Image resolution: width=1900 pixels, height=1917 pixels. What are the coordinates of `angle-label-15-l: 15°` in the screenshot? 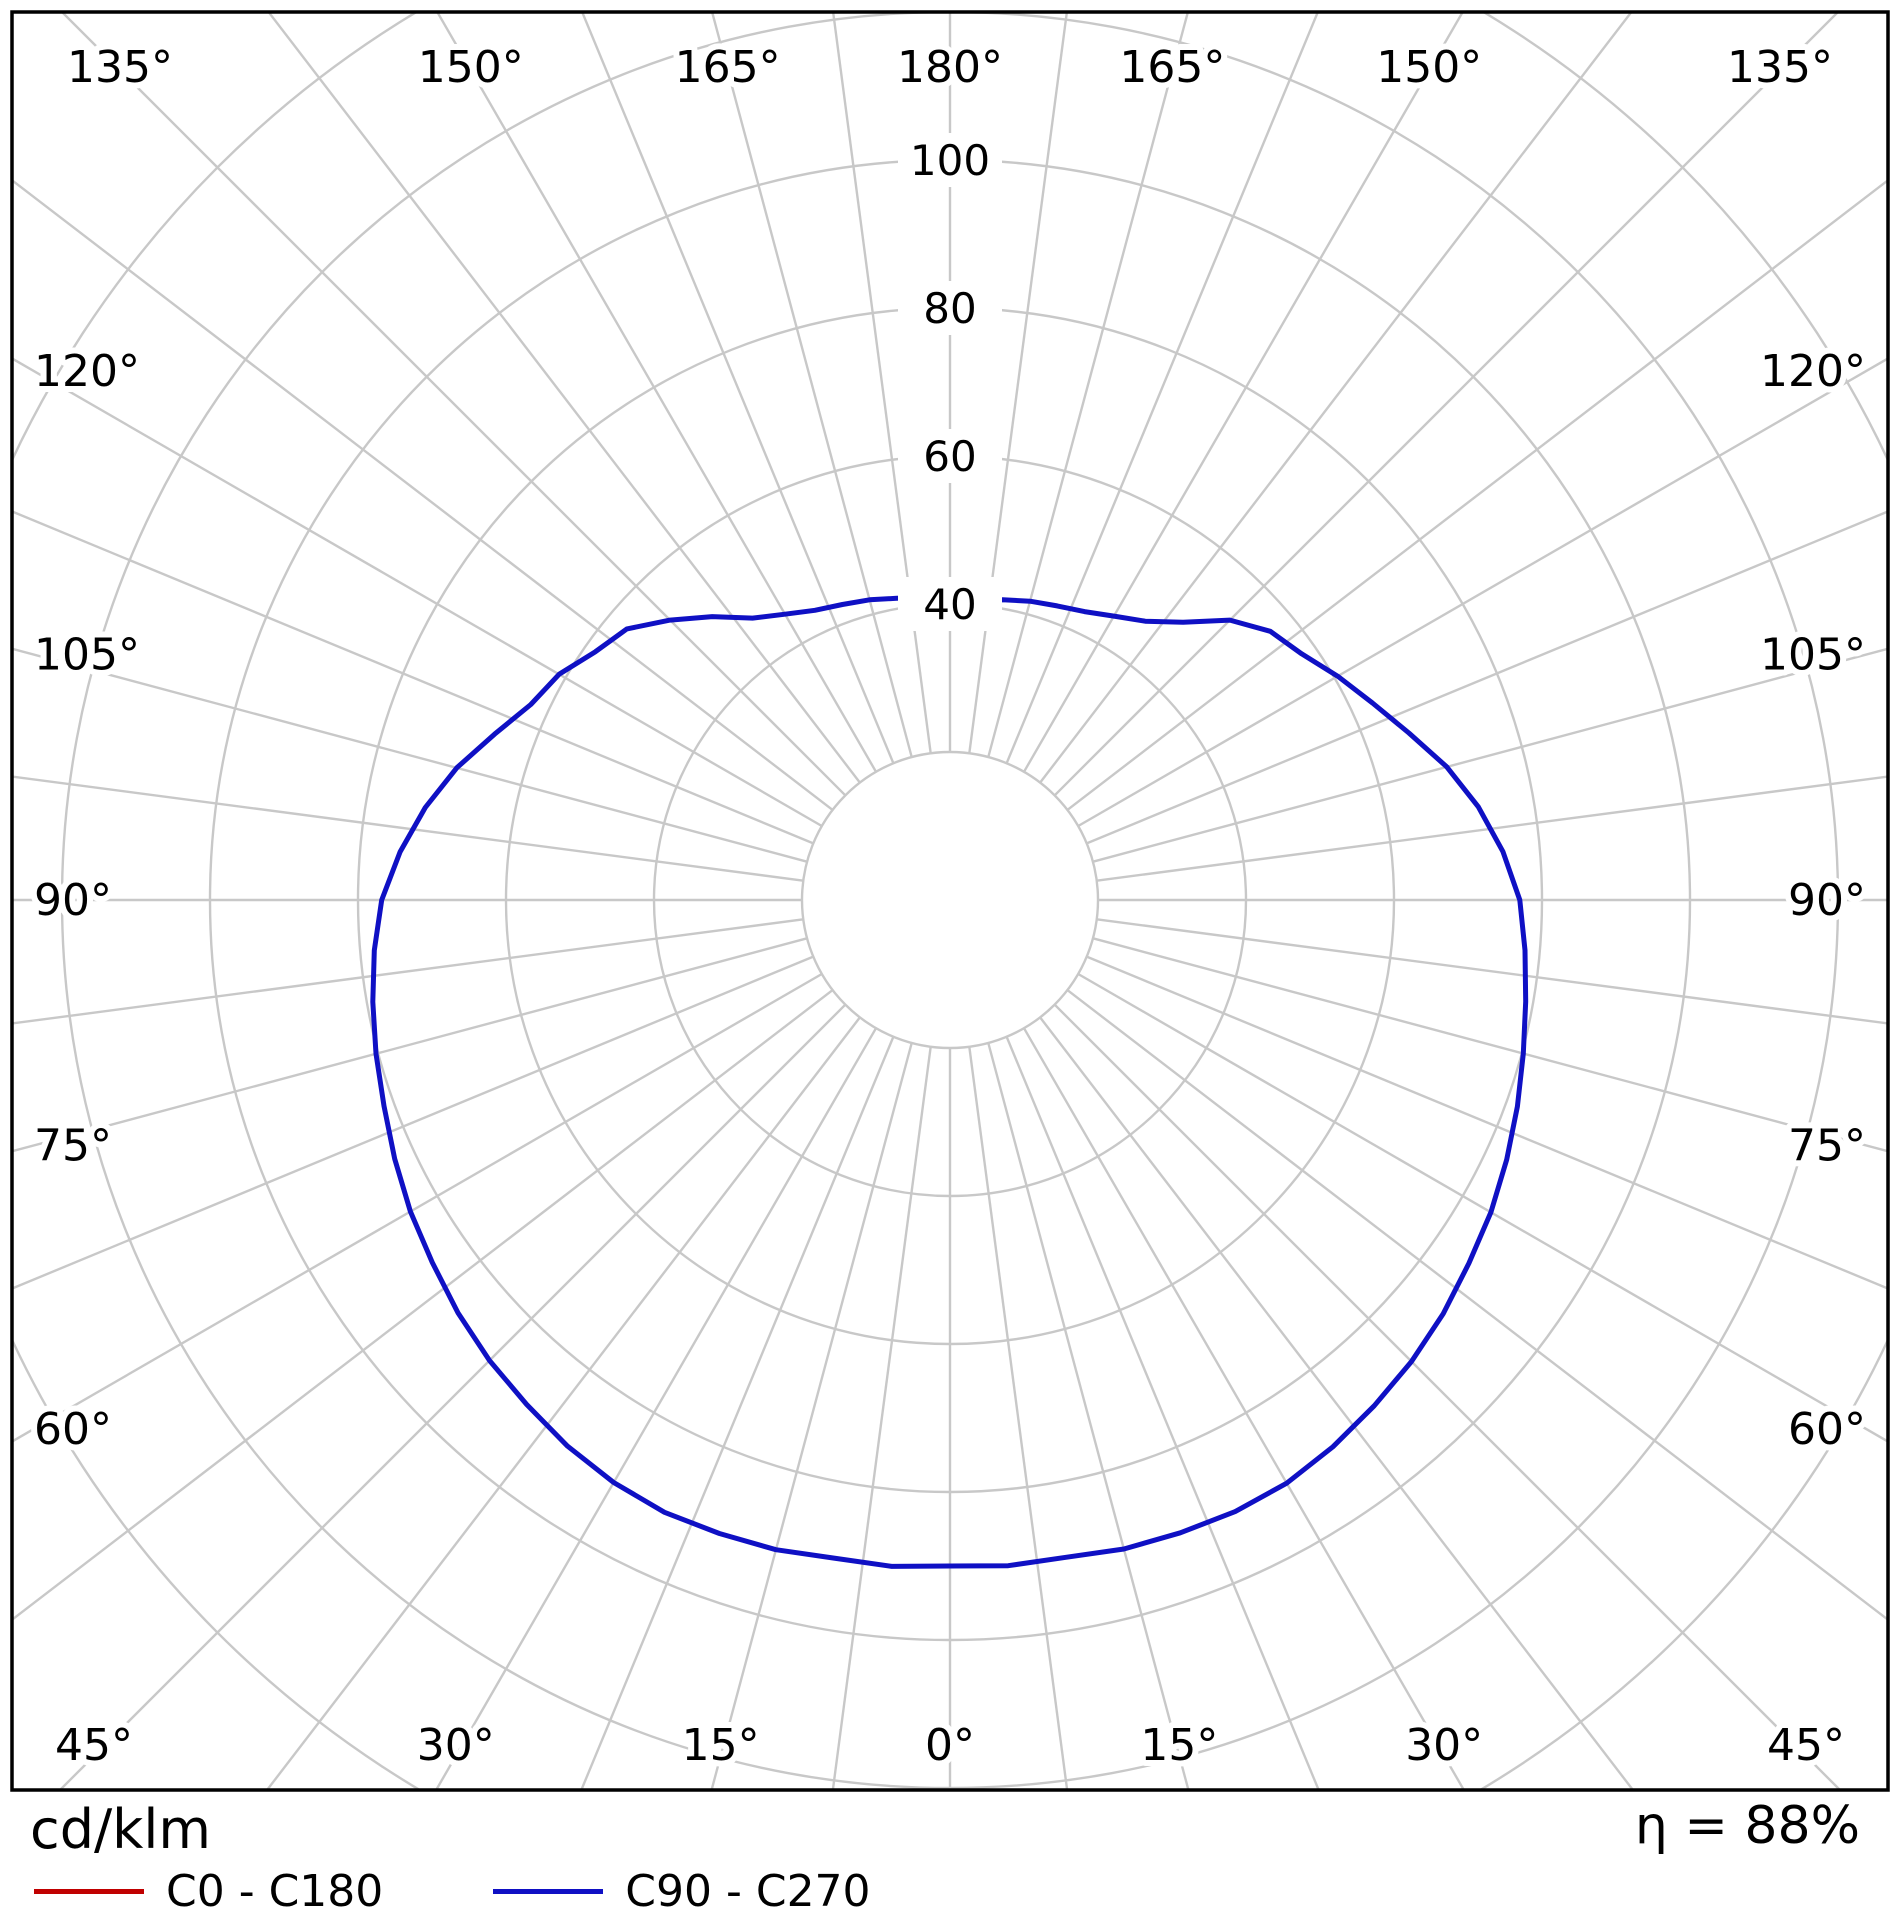 It's located at (721, 1745).